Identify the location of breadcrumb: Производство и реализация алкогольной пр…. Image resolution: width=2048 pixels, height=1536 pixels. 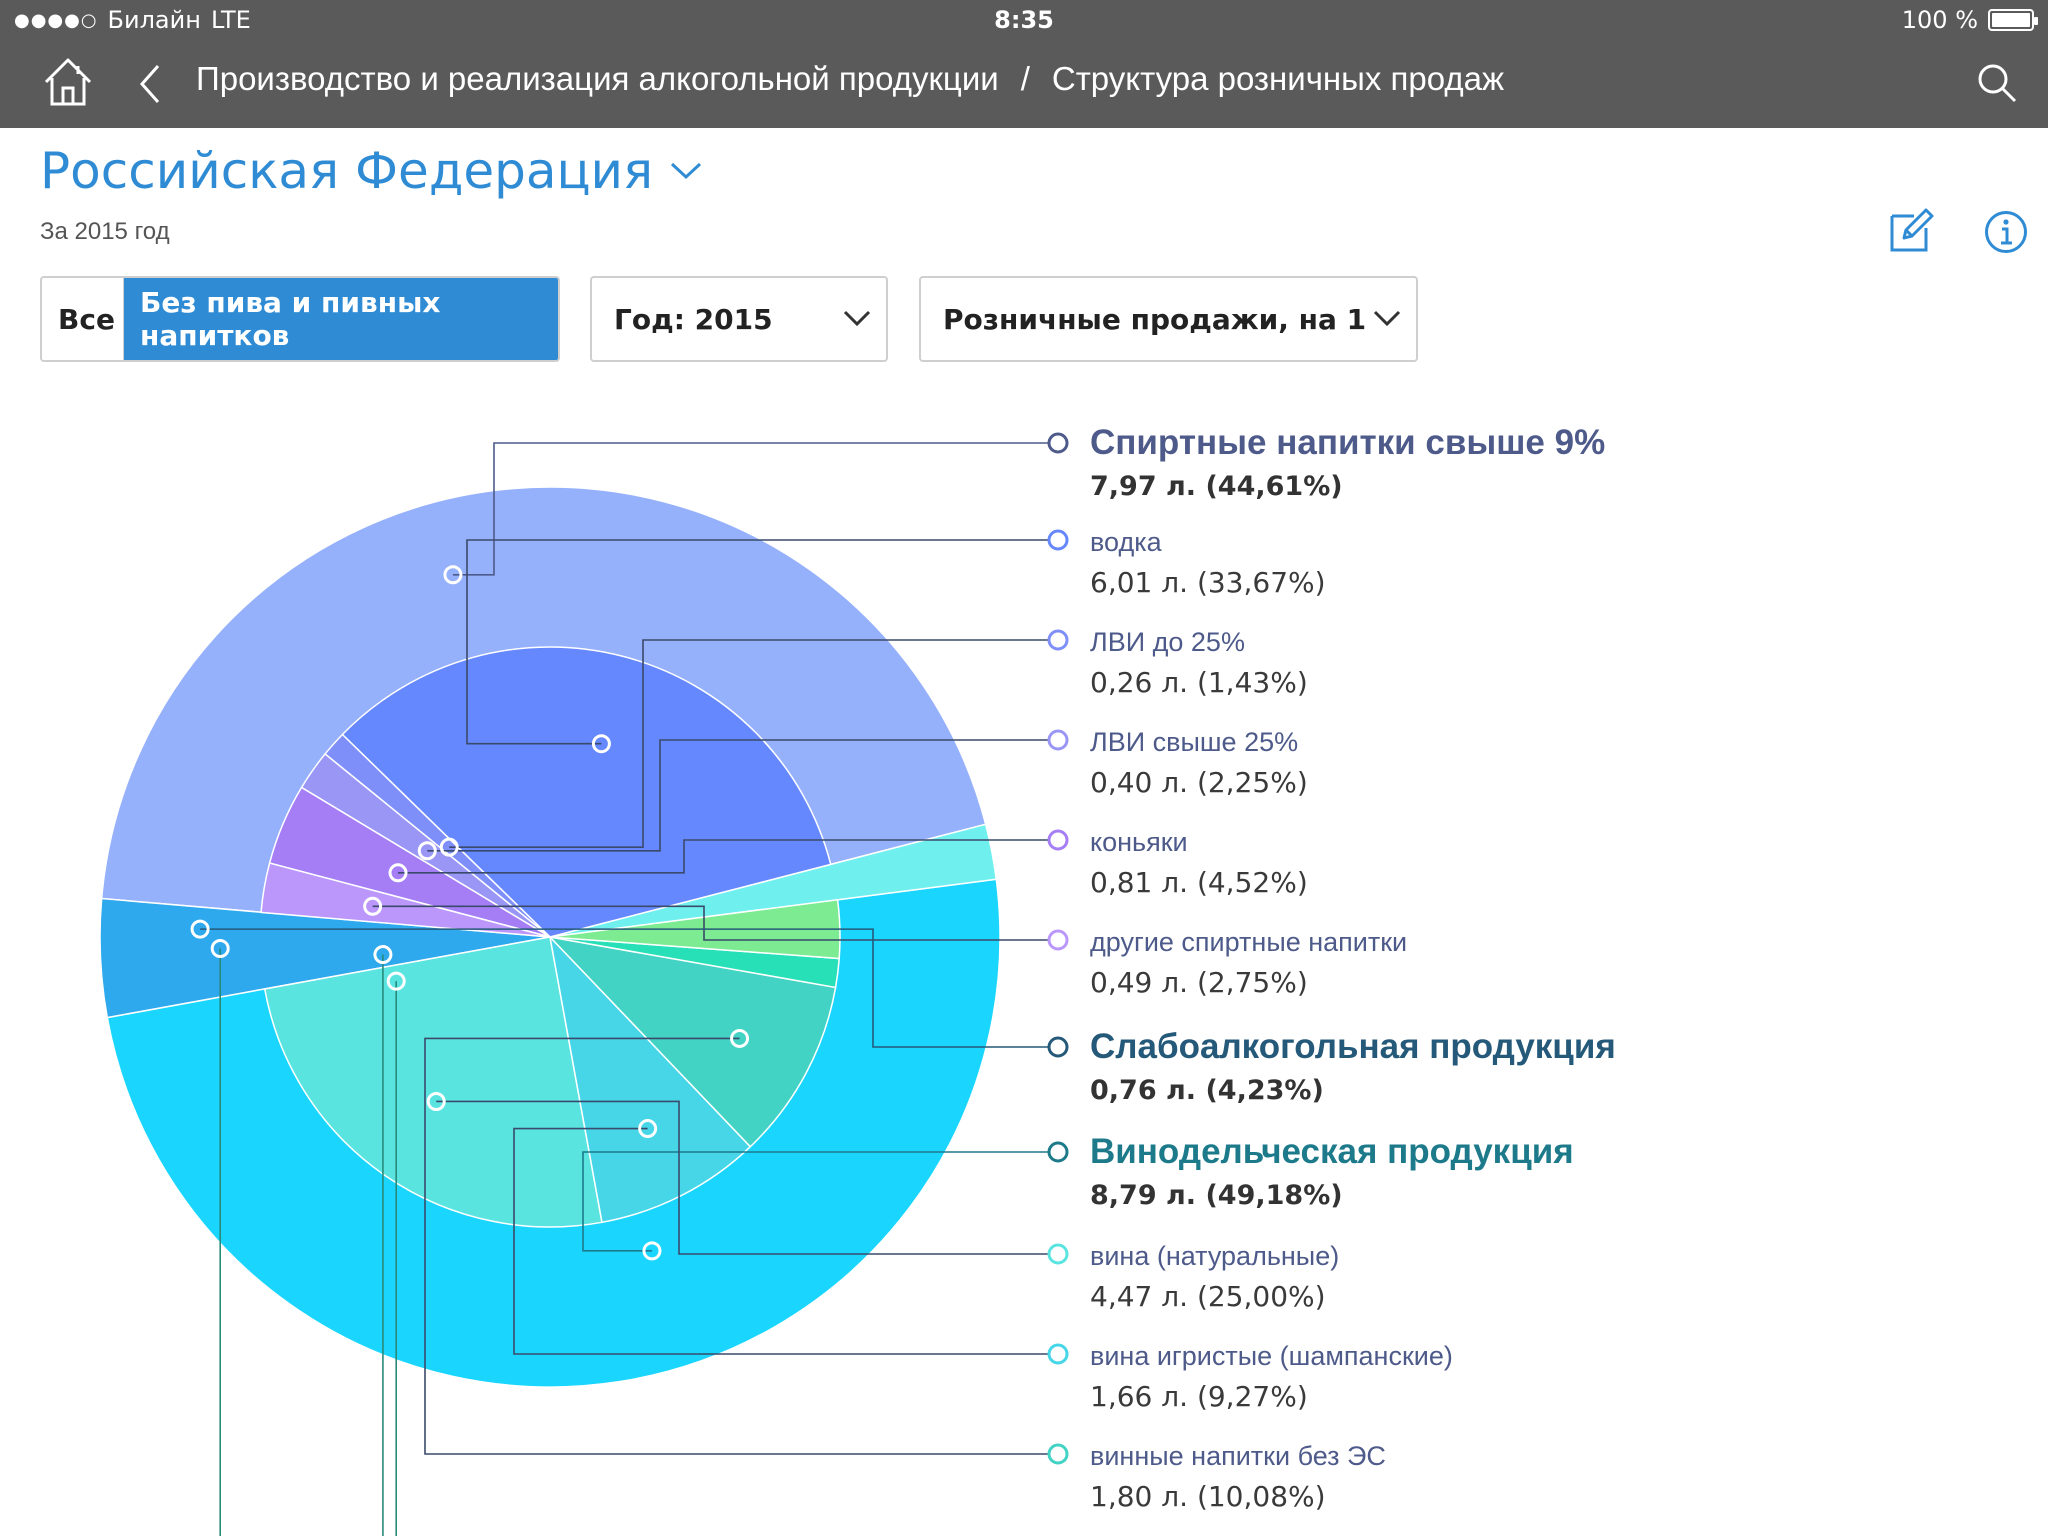
(850, 79).